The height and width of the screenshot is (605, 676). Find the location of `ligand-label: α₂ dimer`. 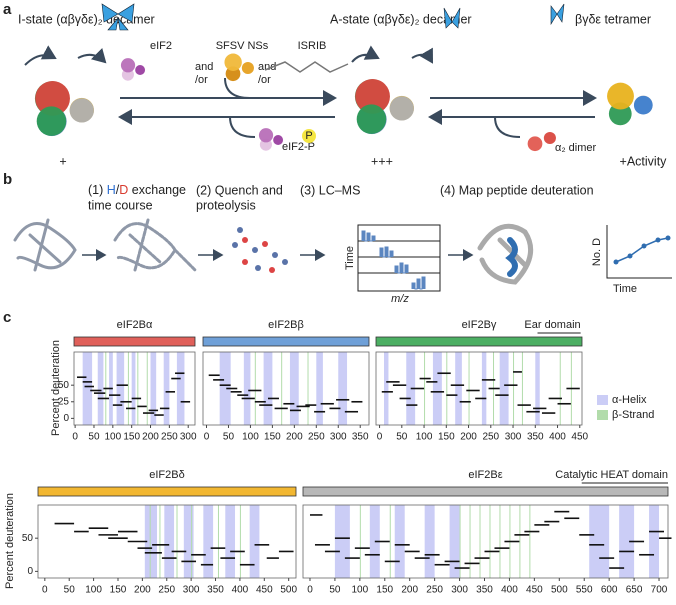

ligand-label: α₂ dimer is located at coordinates (576, 148).